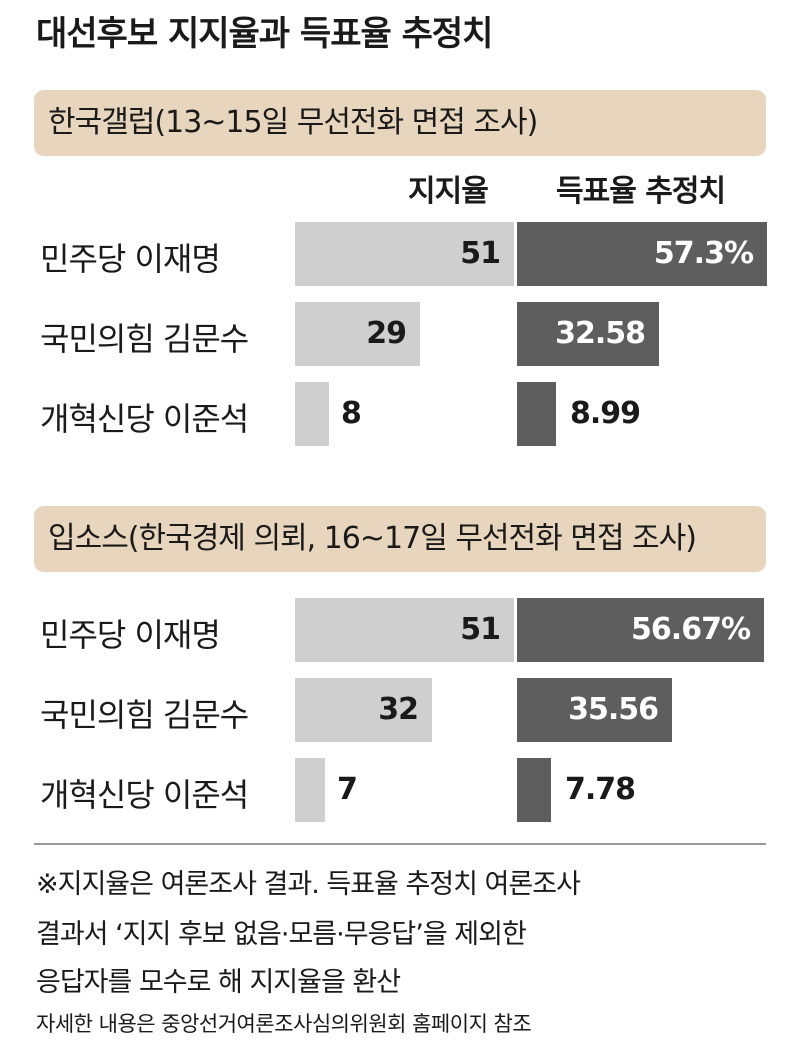 The height and width of the screenshot is (1057, 800). What do you see at coordinates (605, 413) in the screenshot?
I see `estimate-value-label: 8.99` at bounding box center [605, 413].